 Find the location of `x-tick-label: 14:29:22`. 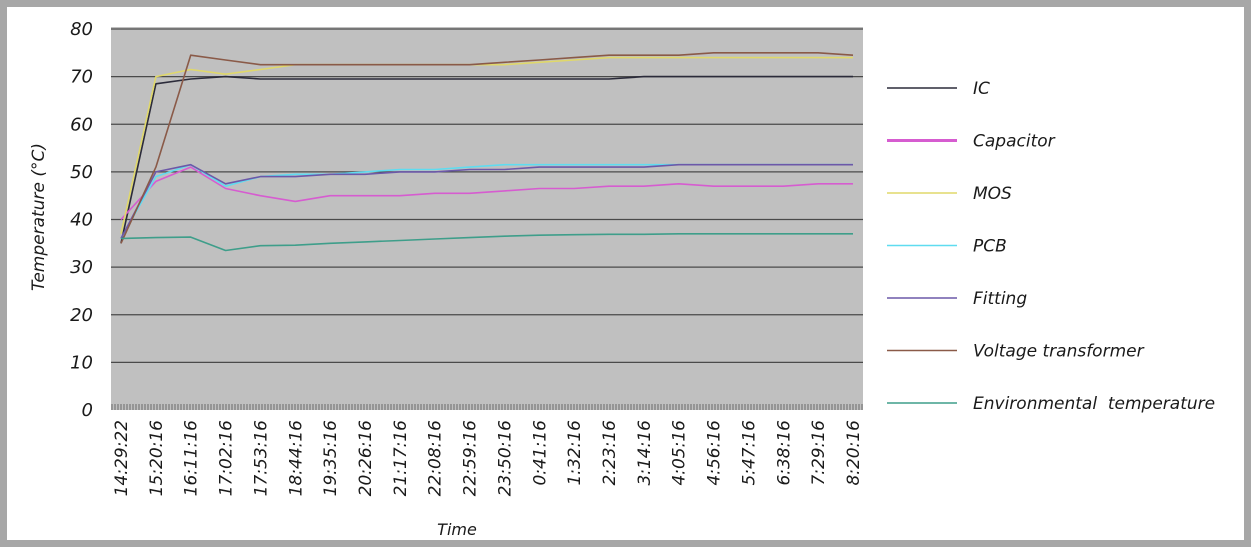

x-tick-label: 14:29:22 is located at coordinates (122, 458).